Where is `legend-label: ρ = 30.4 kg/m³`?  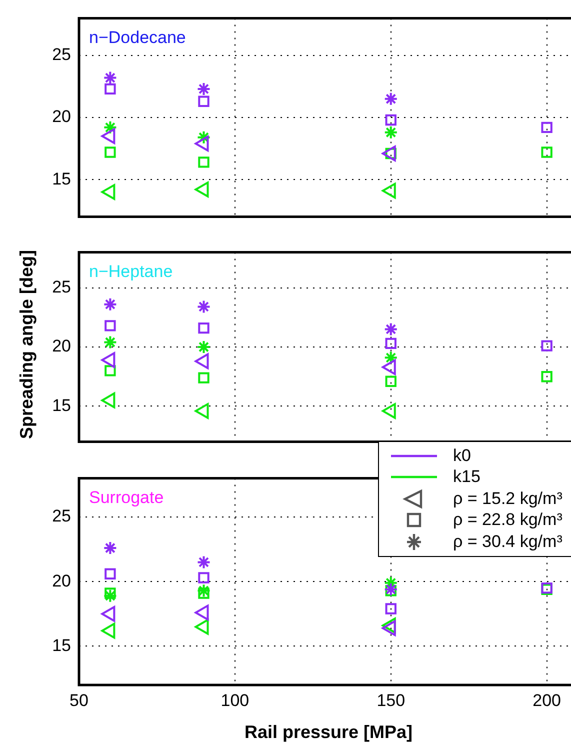
legend-label: ρ = 30.4 kg/m³ is located at coordinates (507, 542).